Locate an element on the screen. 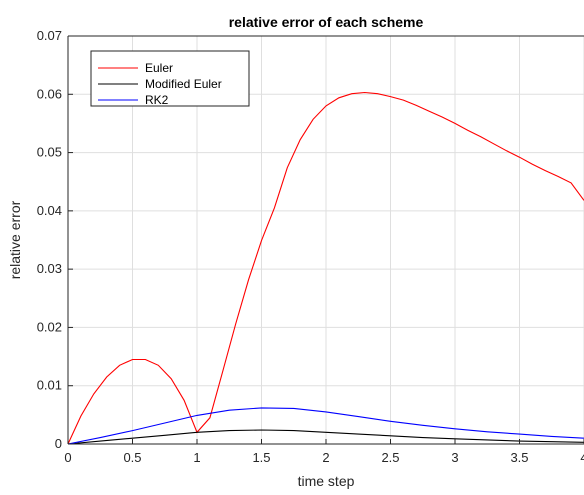  y-tick-label: 0.04 is located at coordinates (49, 210).